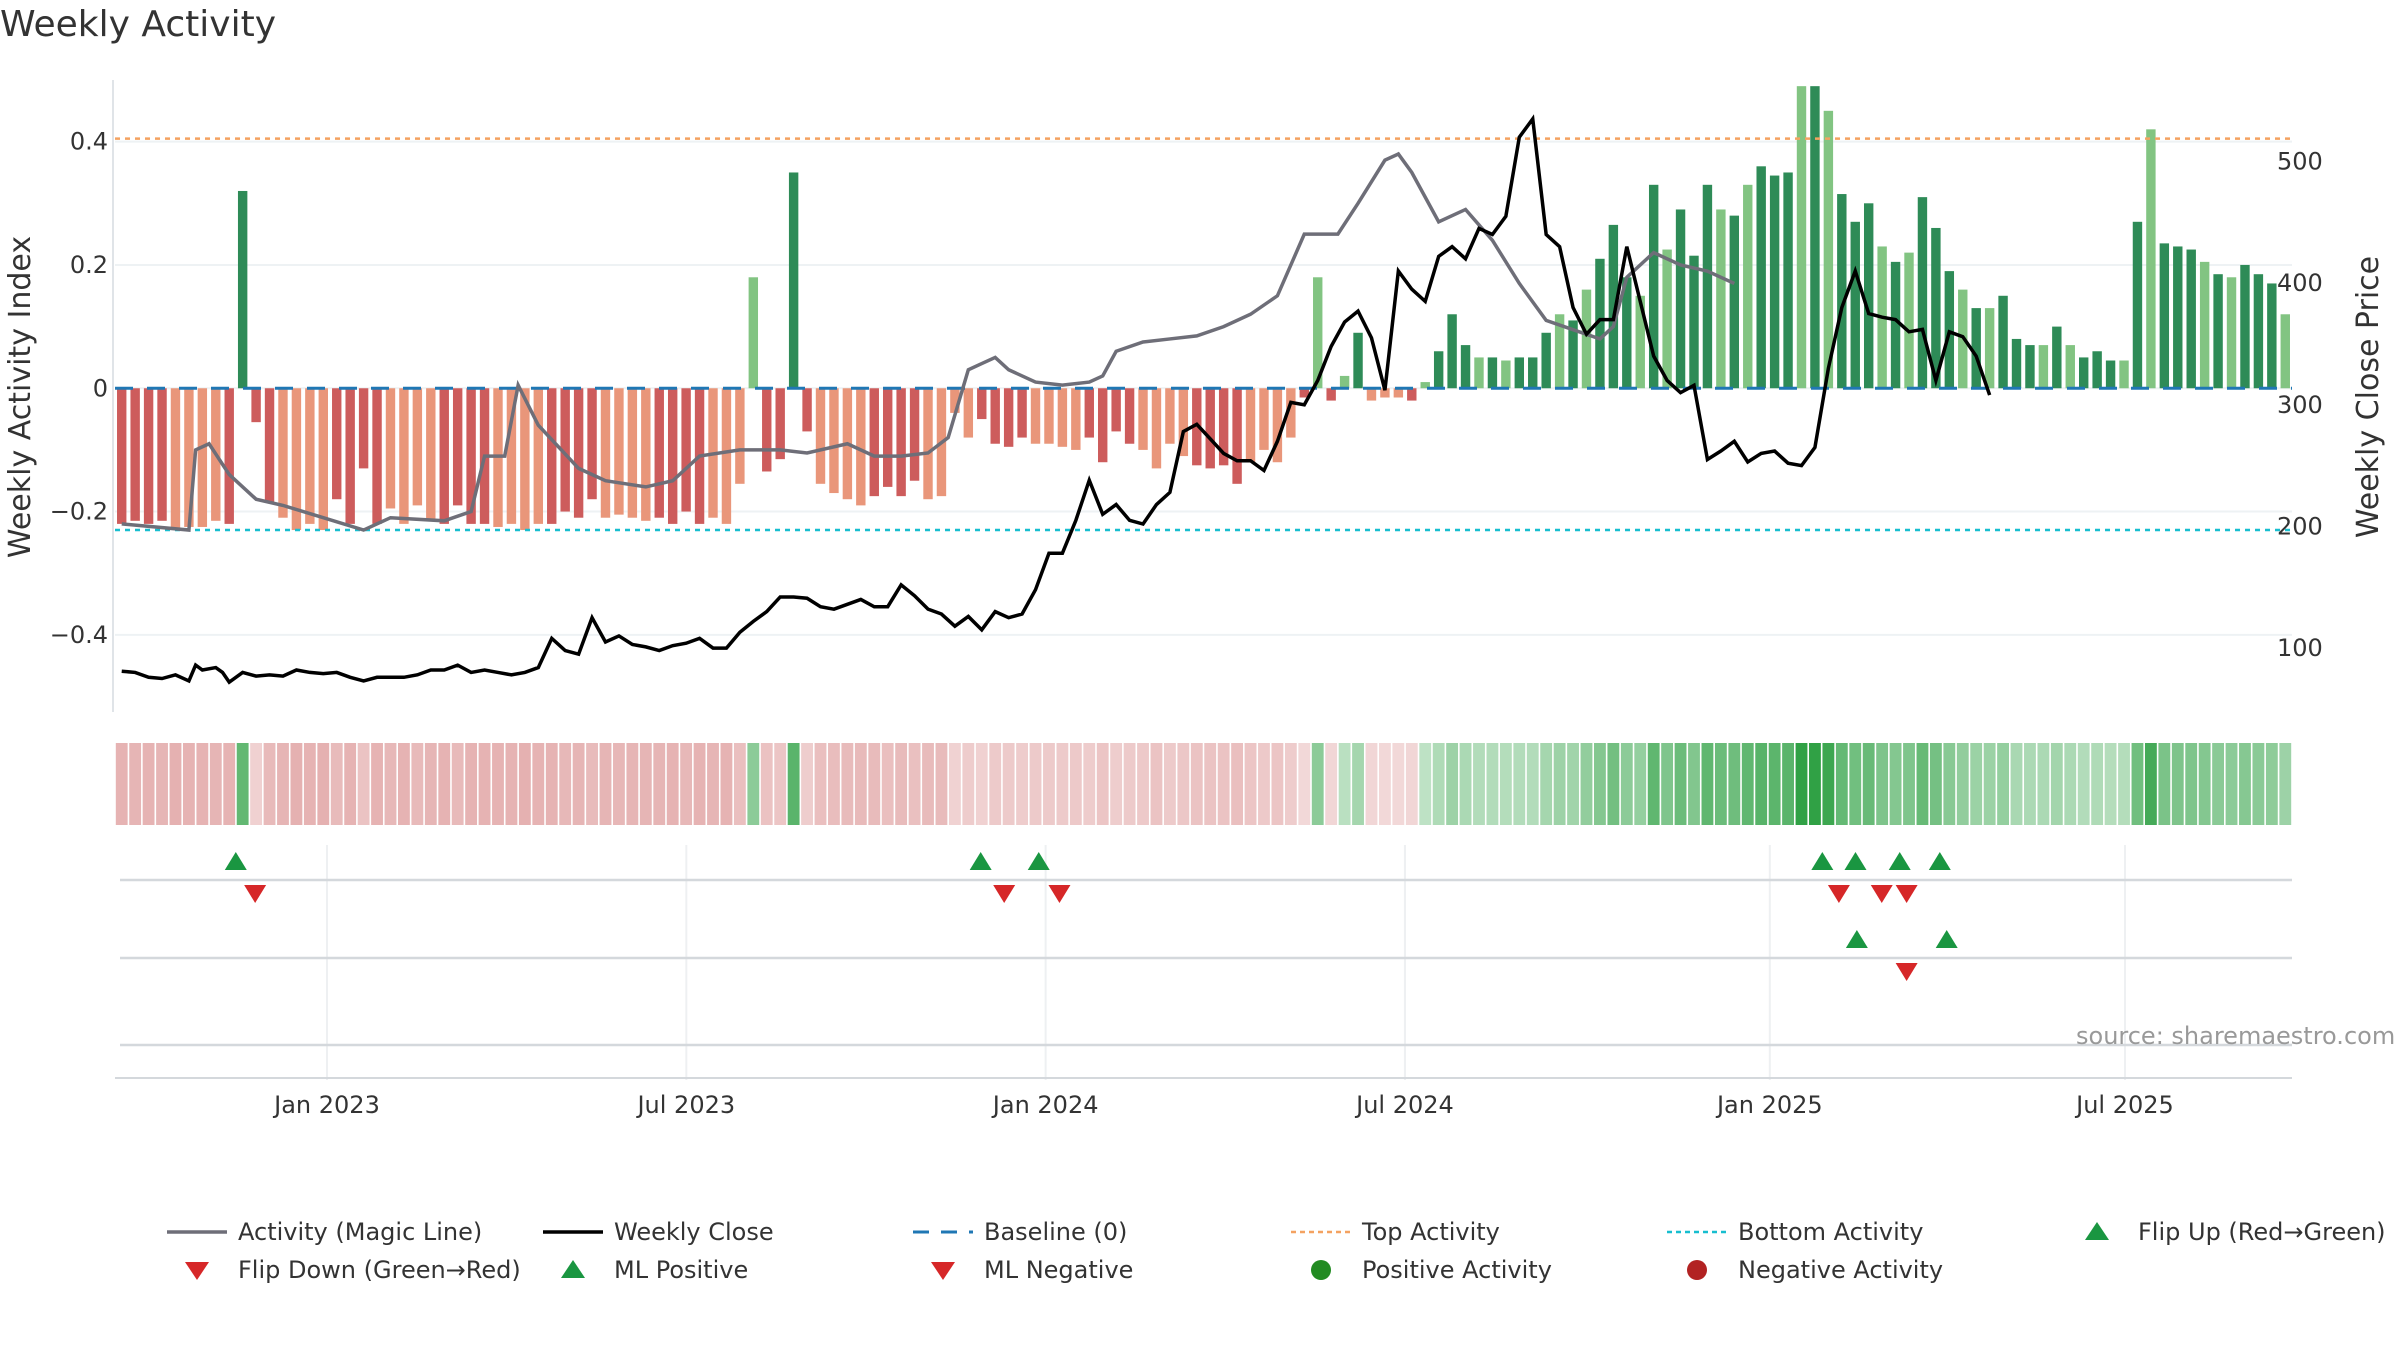  What do you see at coordinates (1822, 861) in the screenshot?
I see `flip-up-marker` at bounding box center [1822, 861].